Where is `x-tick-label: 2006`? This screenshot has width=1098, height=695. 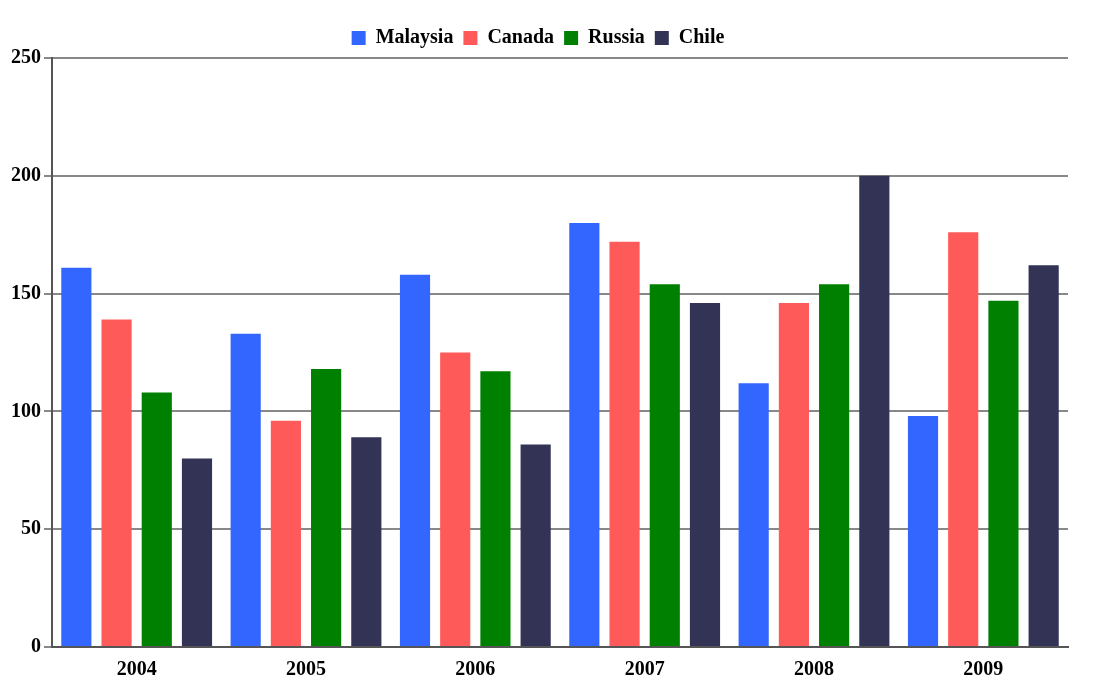
x-tick-label: 2006 is located at coordinates (475, 668).